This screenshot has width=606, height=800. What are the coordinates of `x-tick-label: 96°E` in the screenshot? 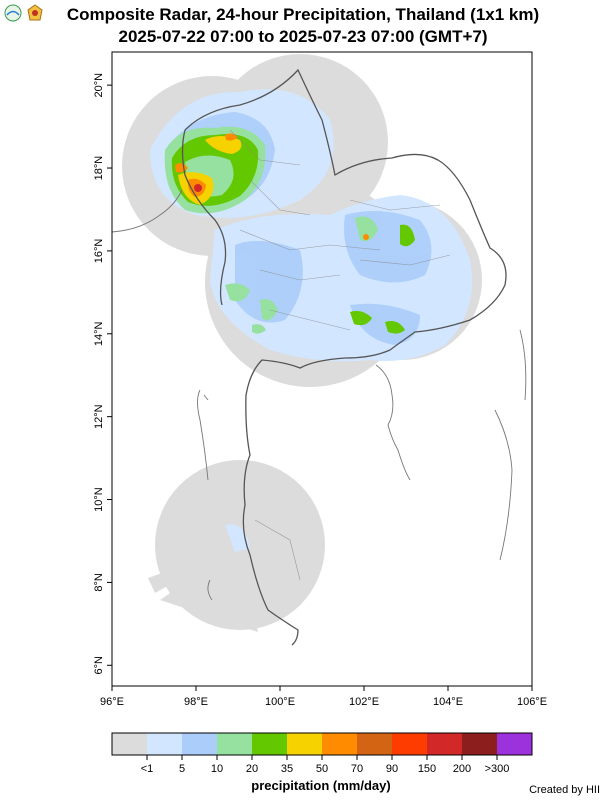 It's located at (112, 702).